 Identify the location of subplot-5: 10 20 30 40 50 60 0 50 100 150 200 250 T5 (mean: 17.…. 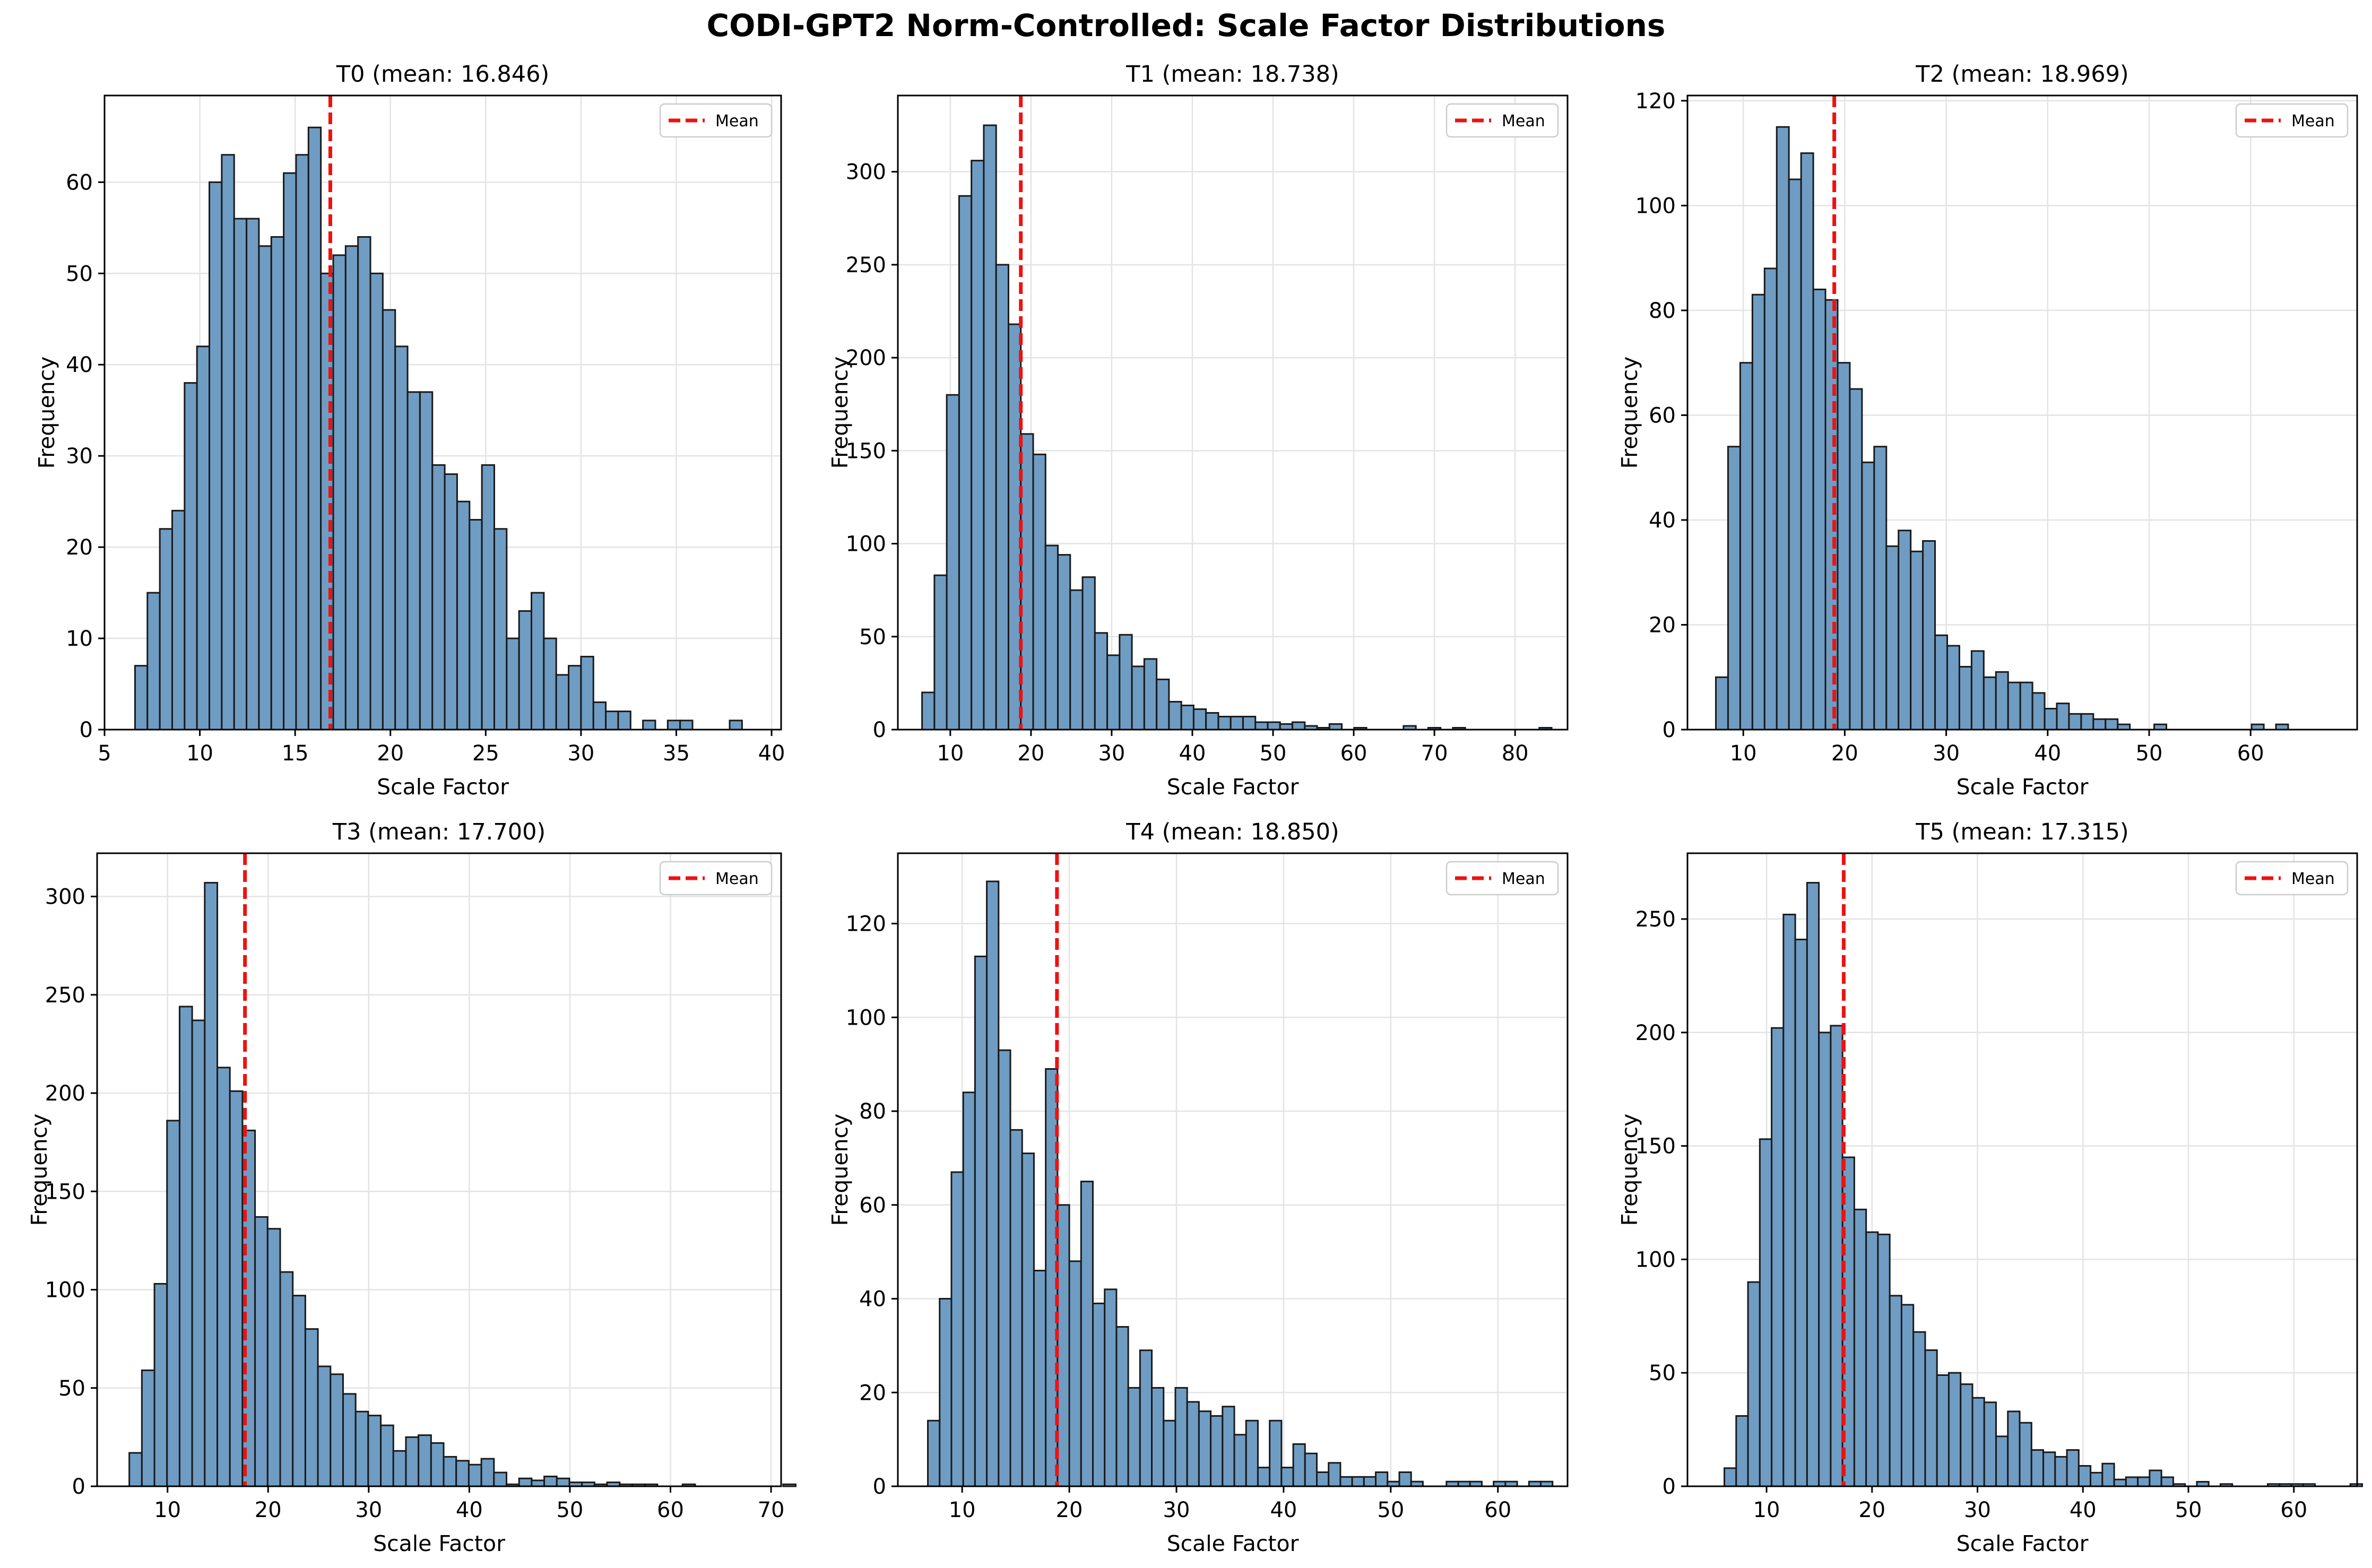
(1990, 1187).